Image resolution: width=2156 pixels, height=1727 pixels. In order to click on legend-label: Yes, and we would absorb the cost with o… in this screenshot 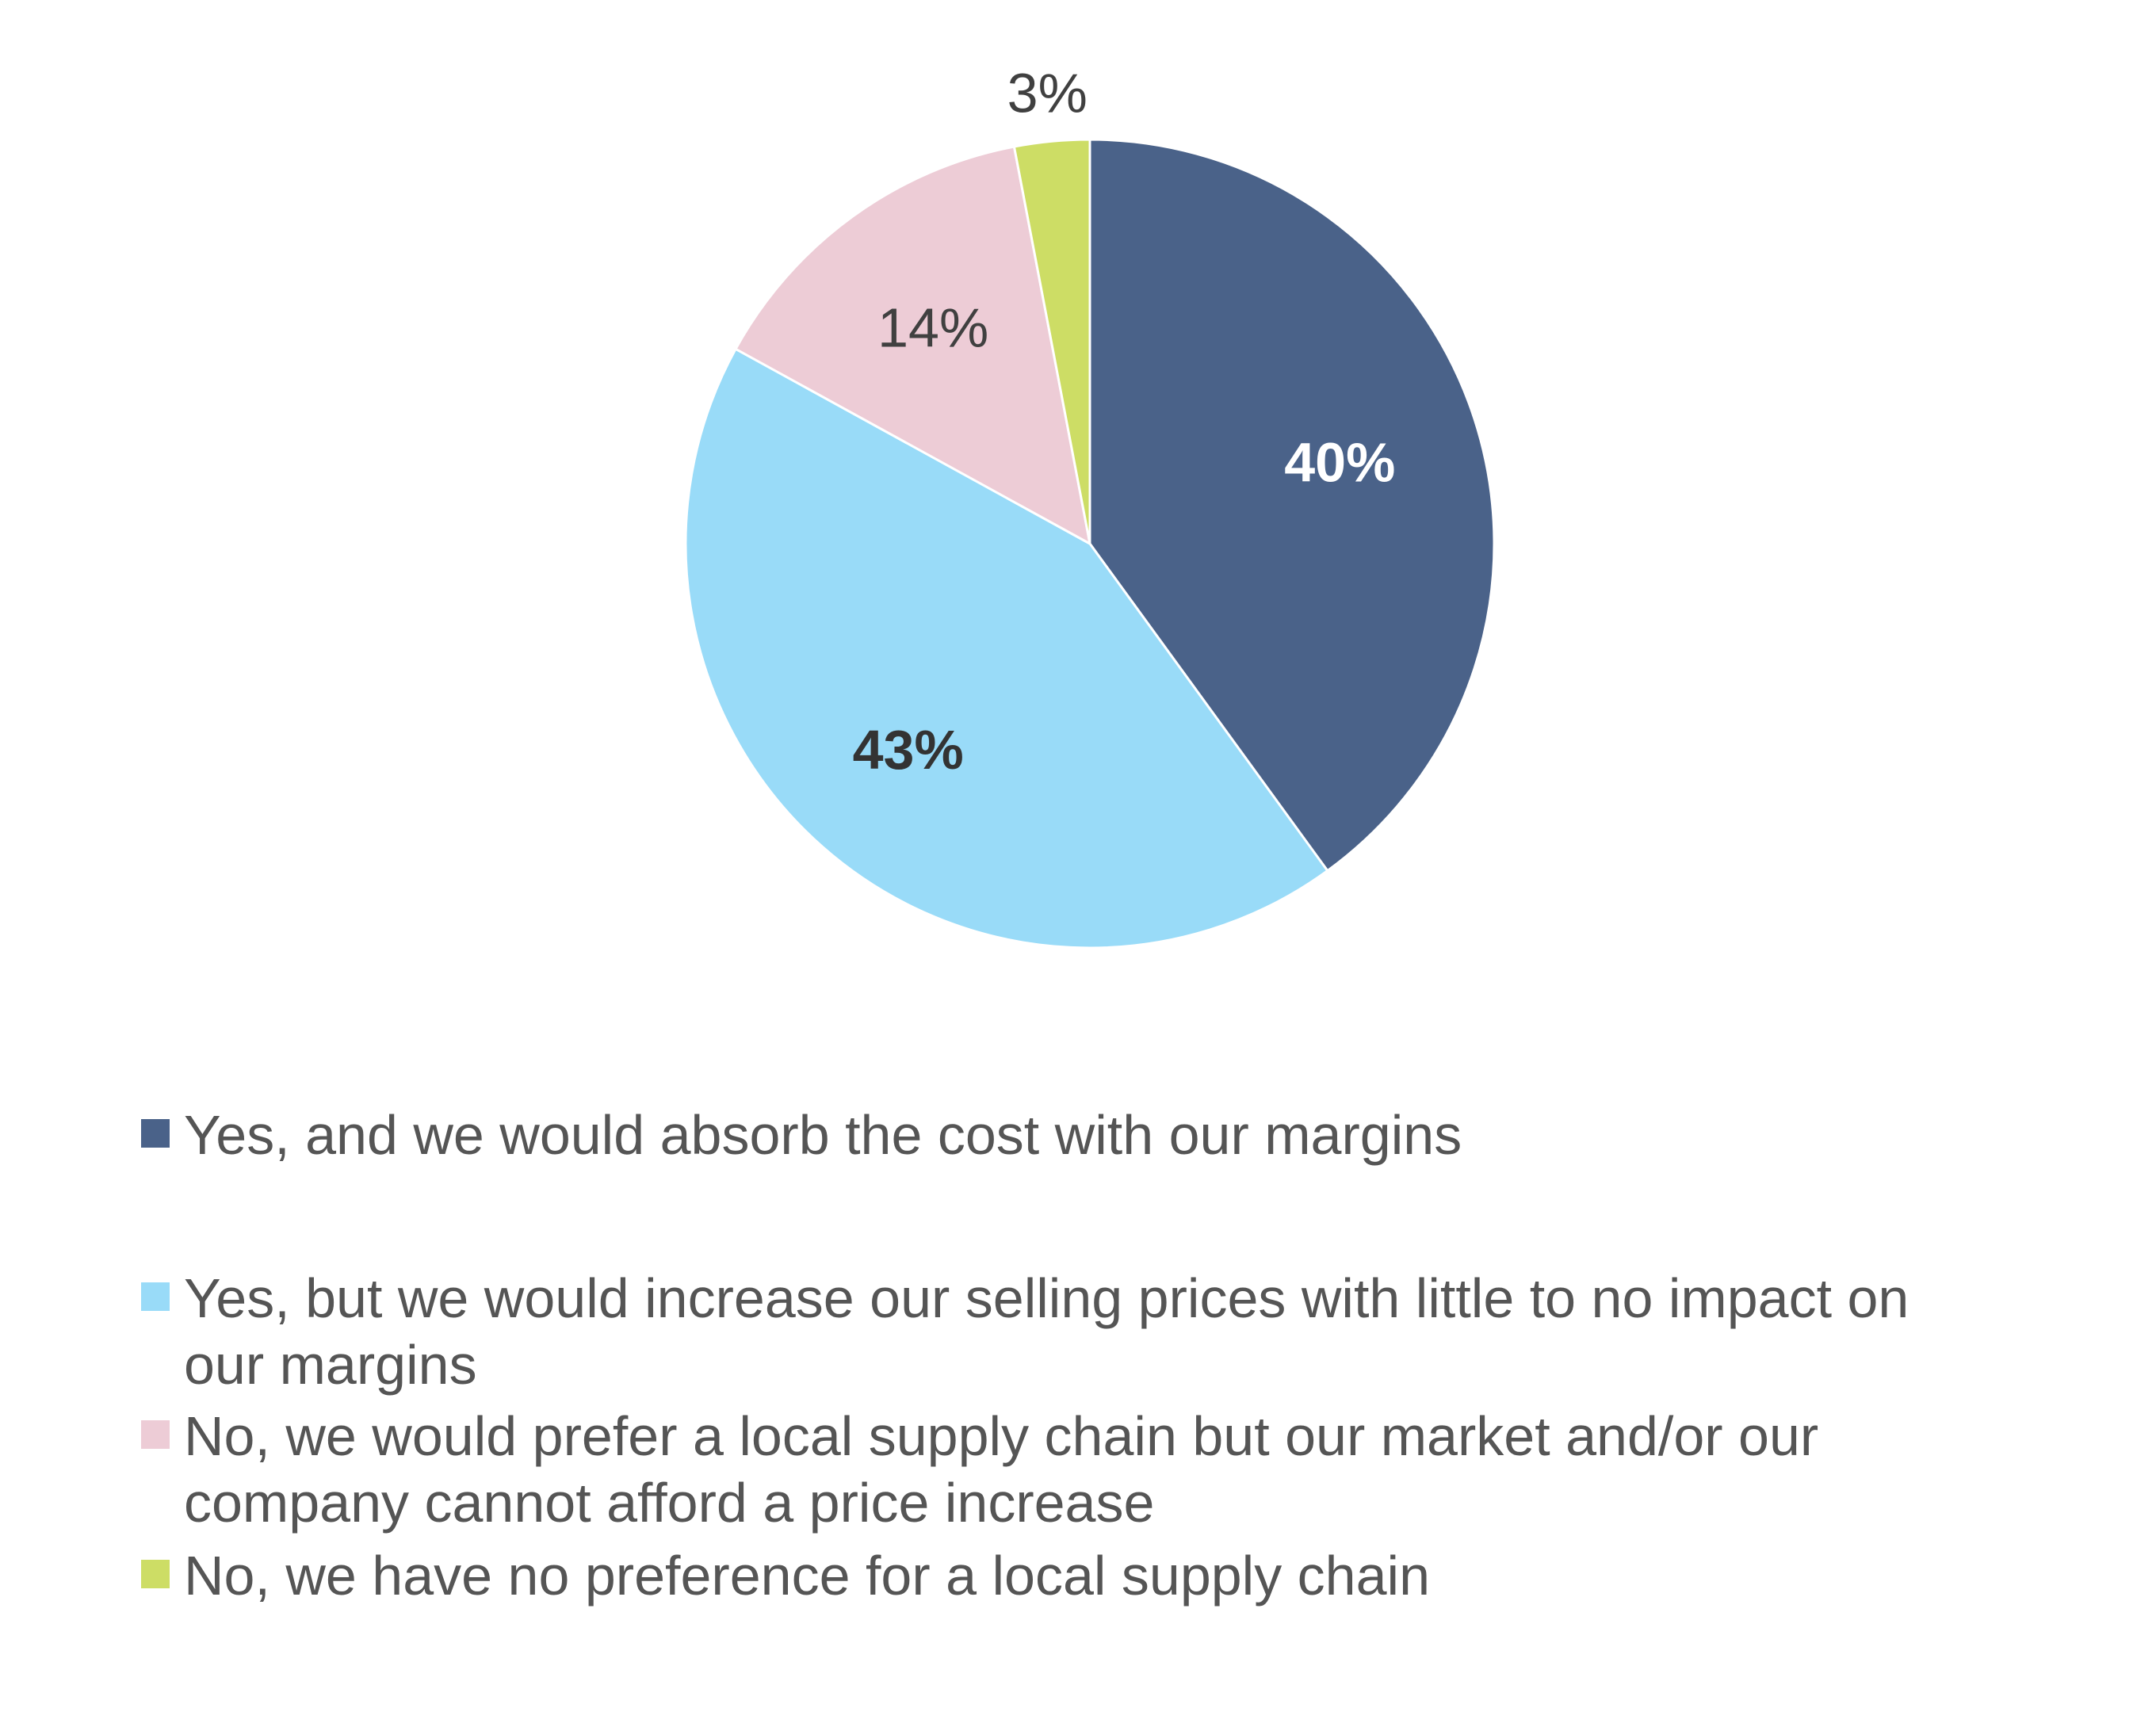, I will do `click(823, 1135)`.